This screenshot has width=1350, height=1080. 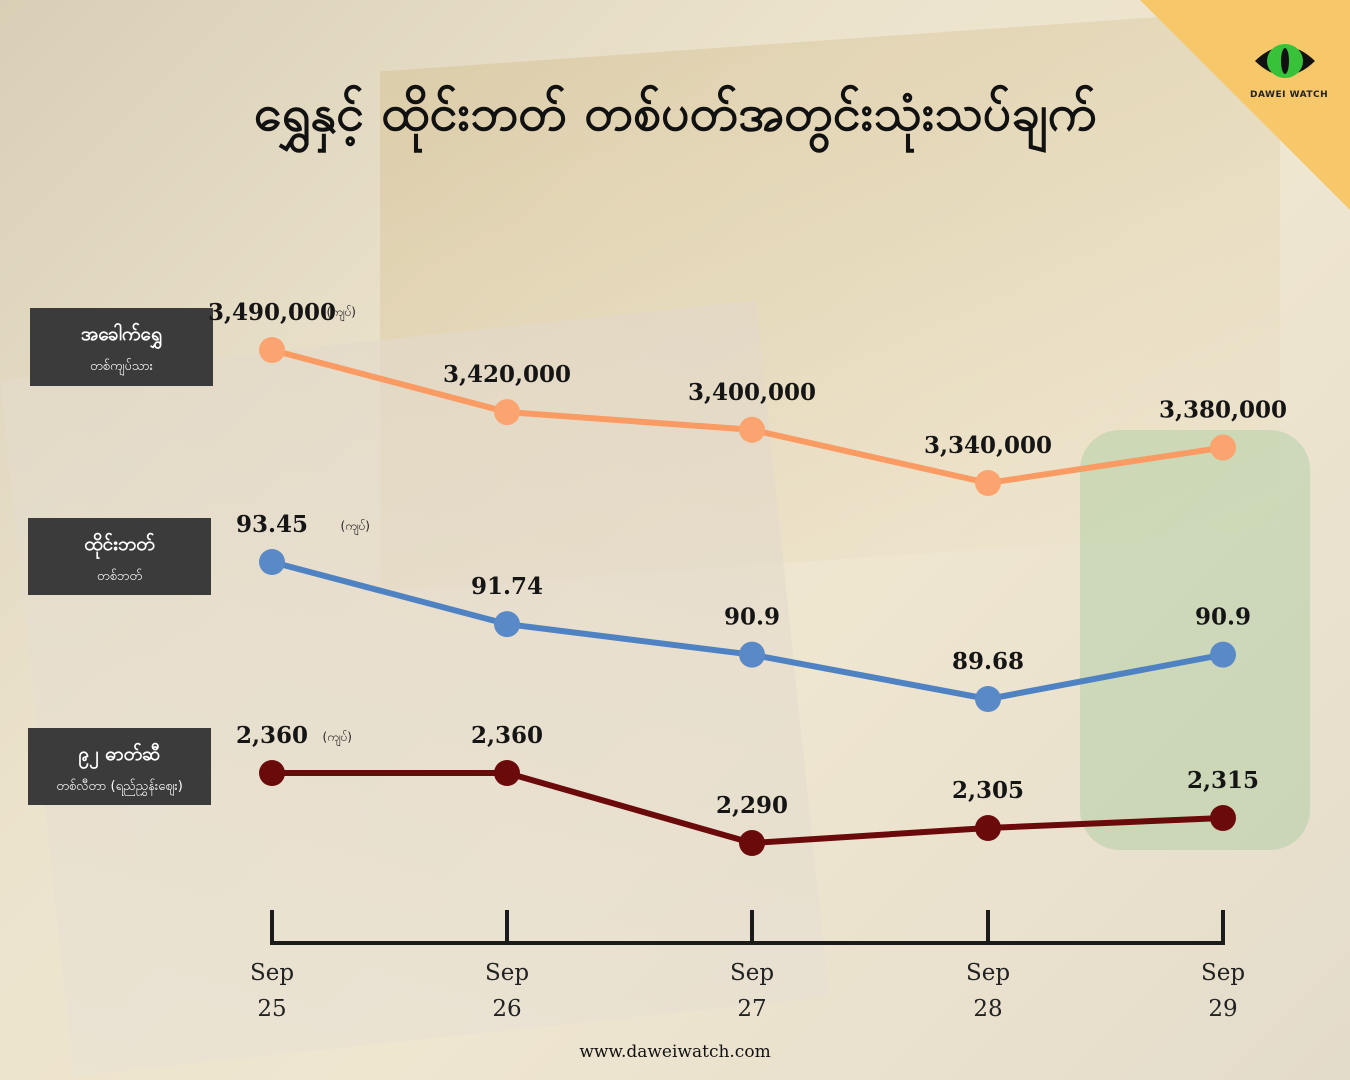 I want to click on x-tick-label-day: 26, so click(x=506, y=1009).